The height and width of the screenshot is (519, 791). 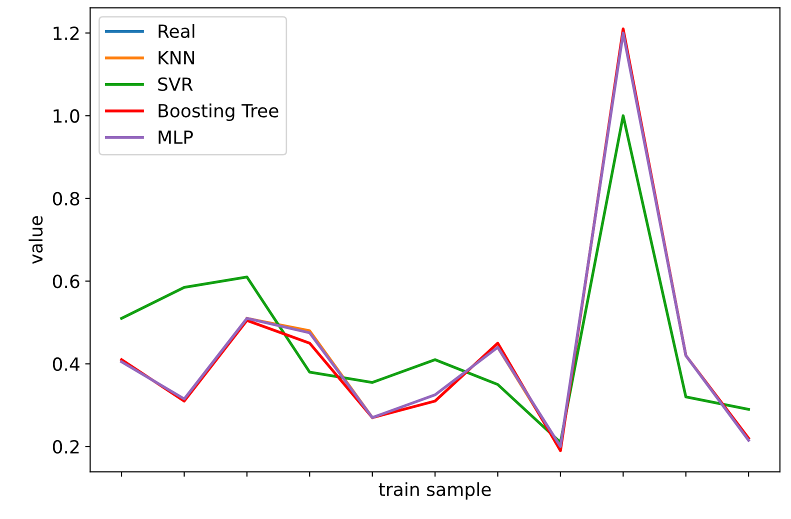 I want to click on y-tick-label: 1.0, so click(x=67, y=116).